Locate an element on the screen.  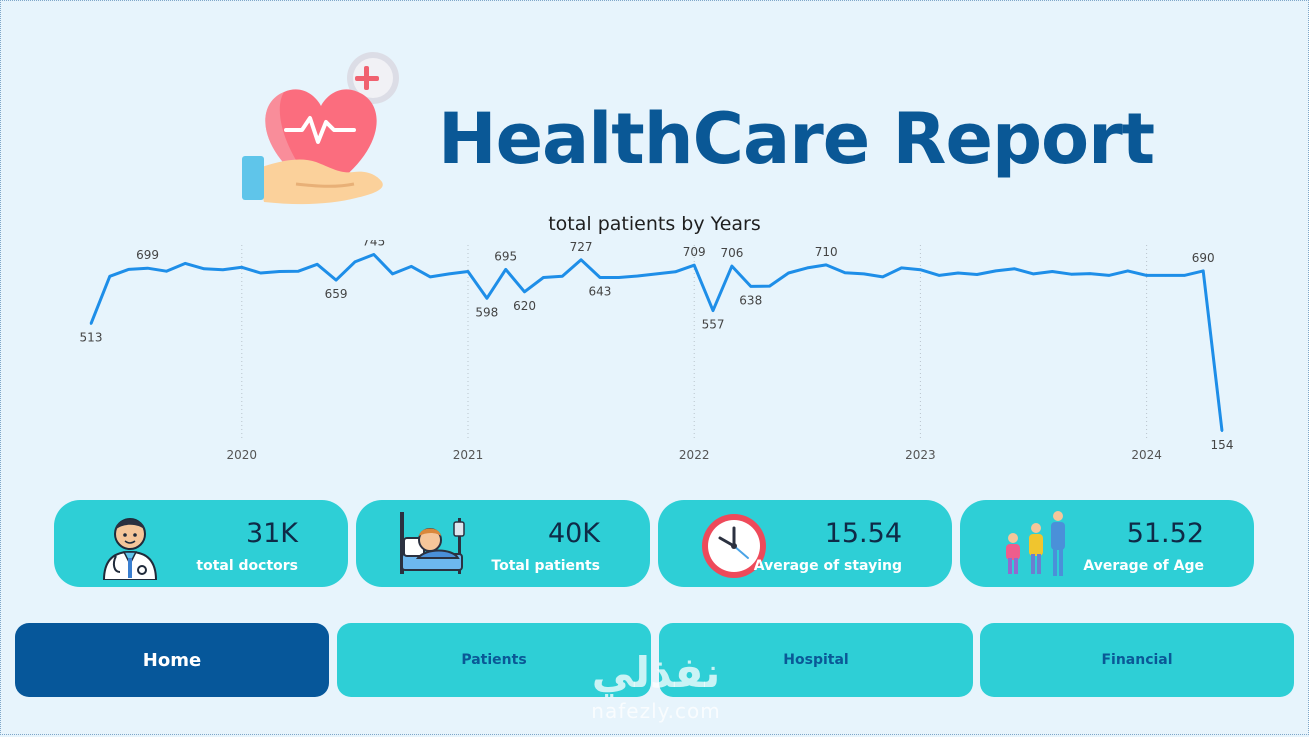
watermark-arabic: نفذلي is located at coordinates (656, 672).